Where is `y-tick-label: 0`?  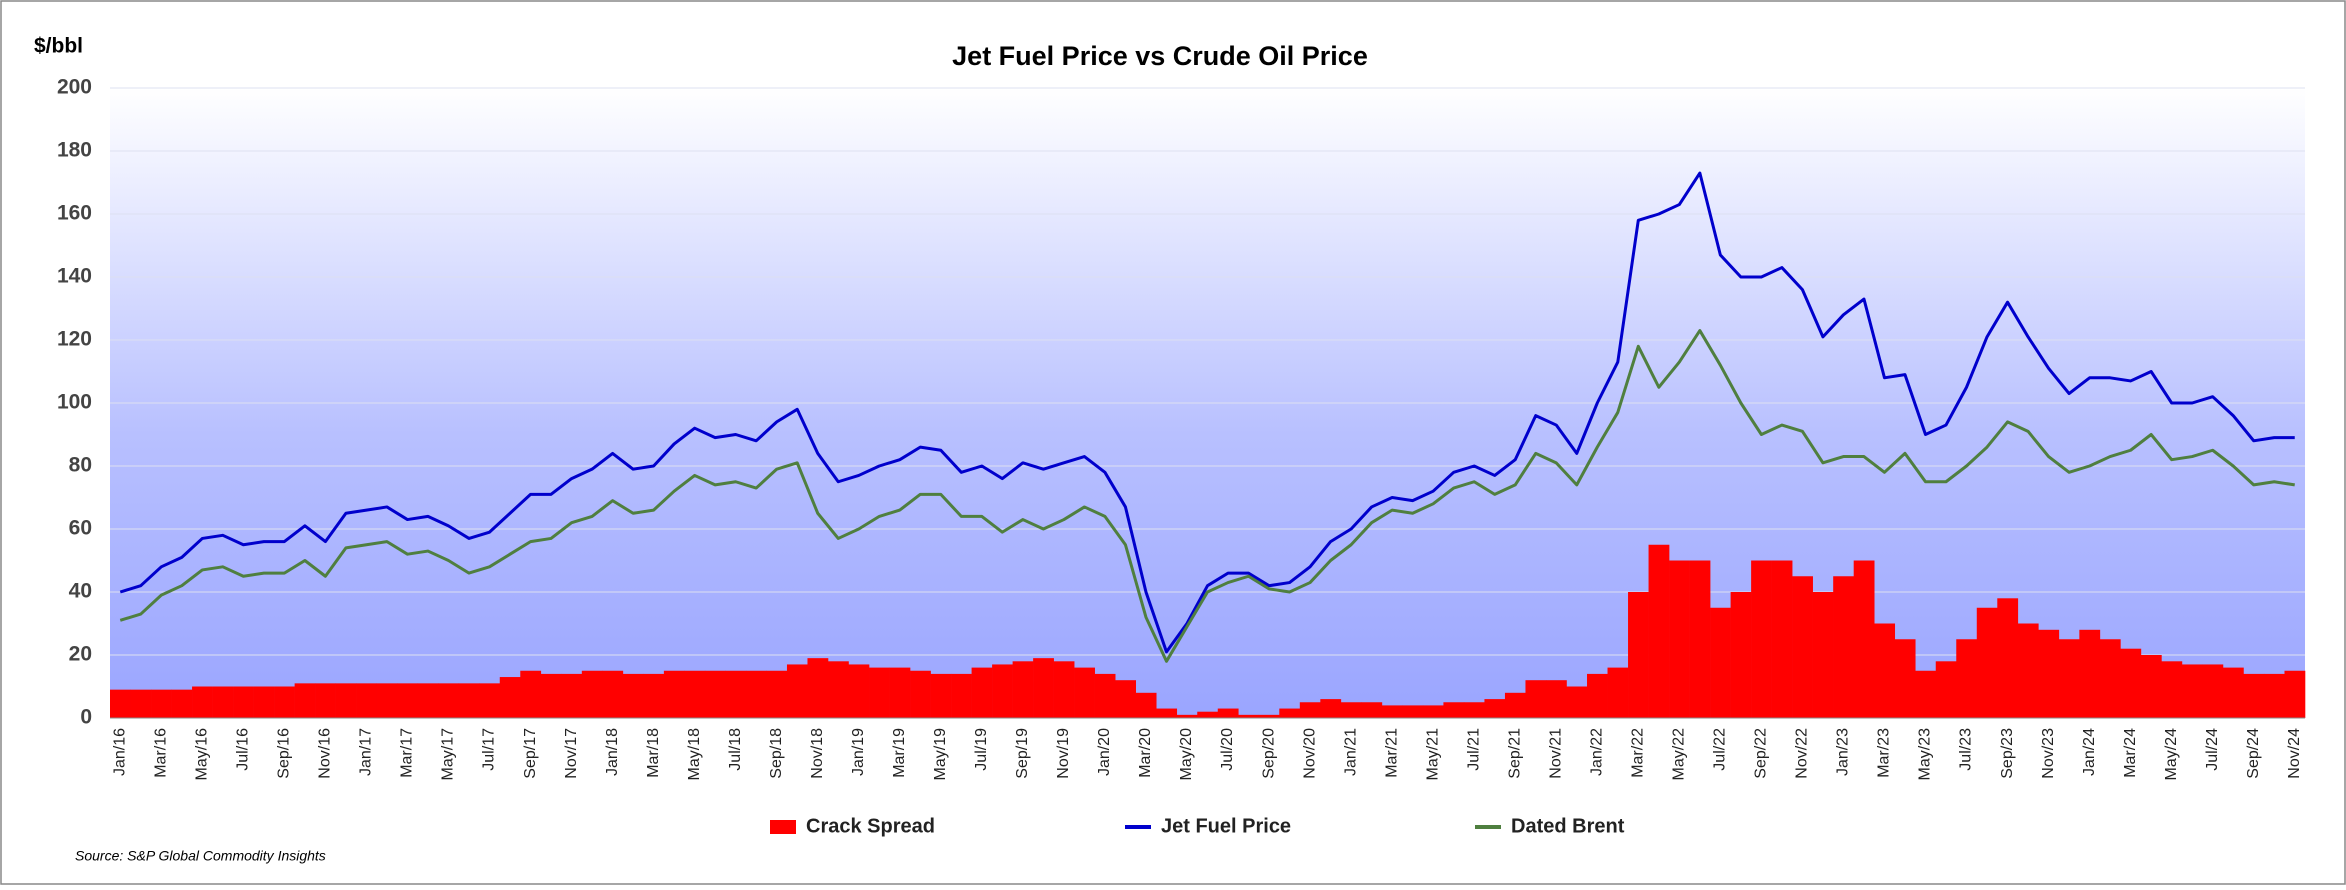 y-tick-label: 0 is located at coordinates (86, 717).